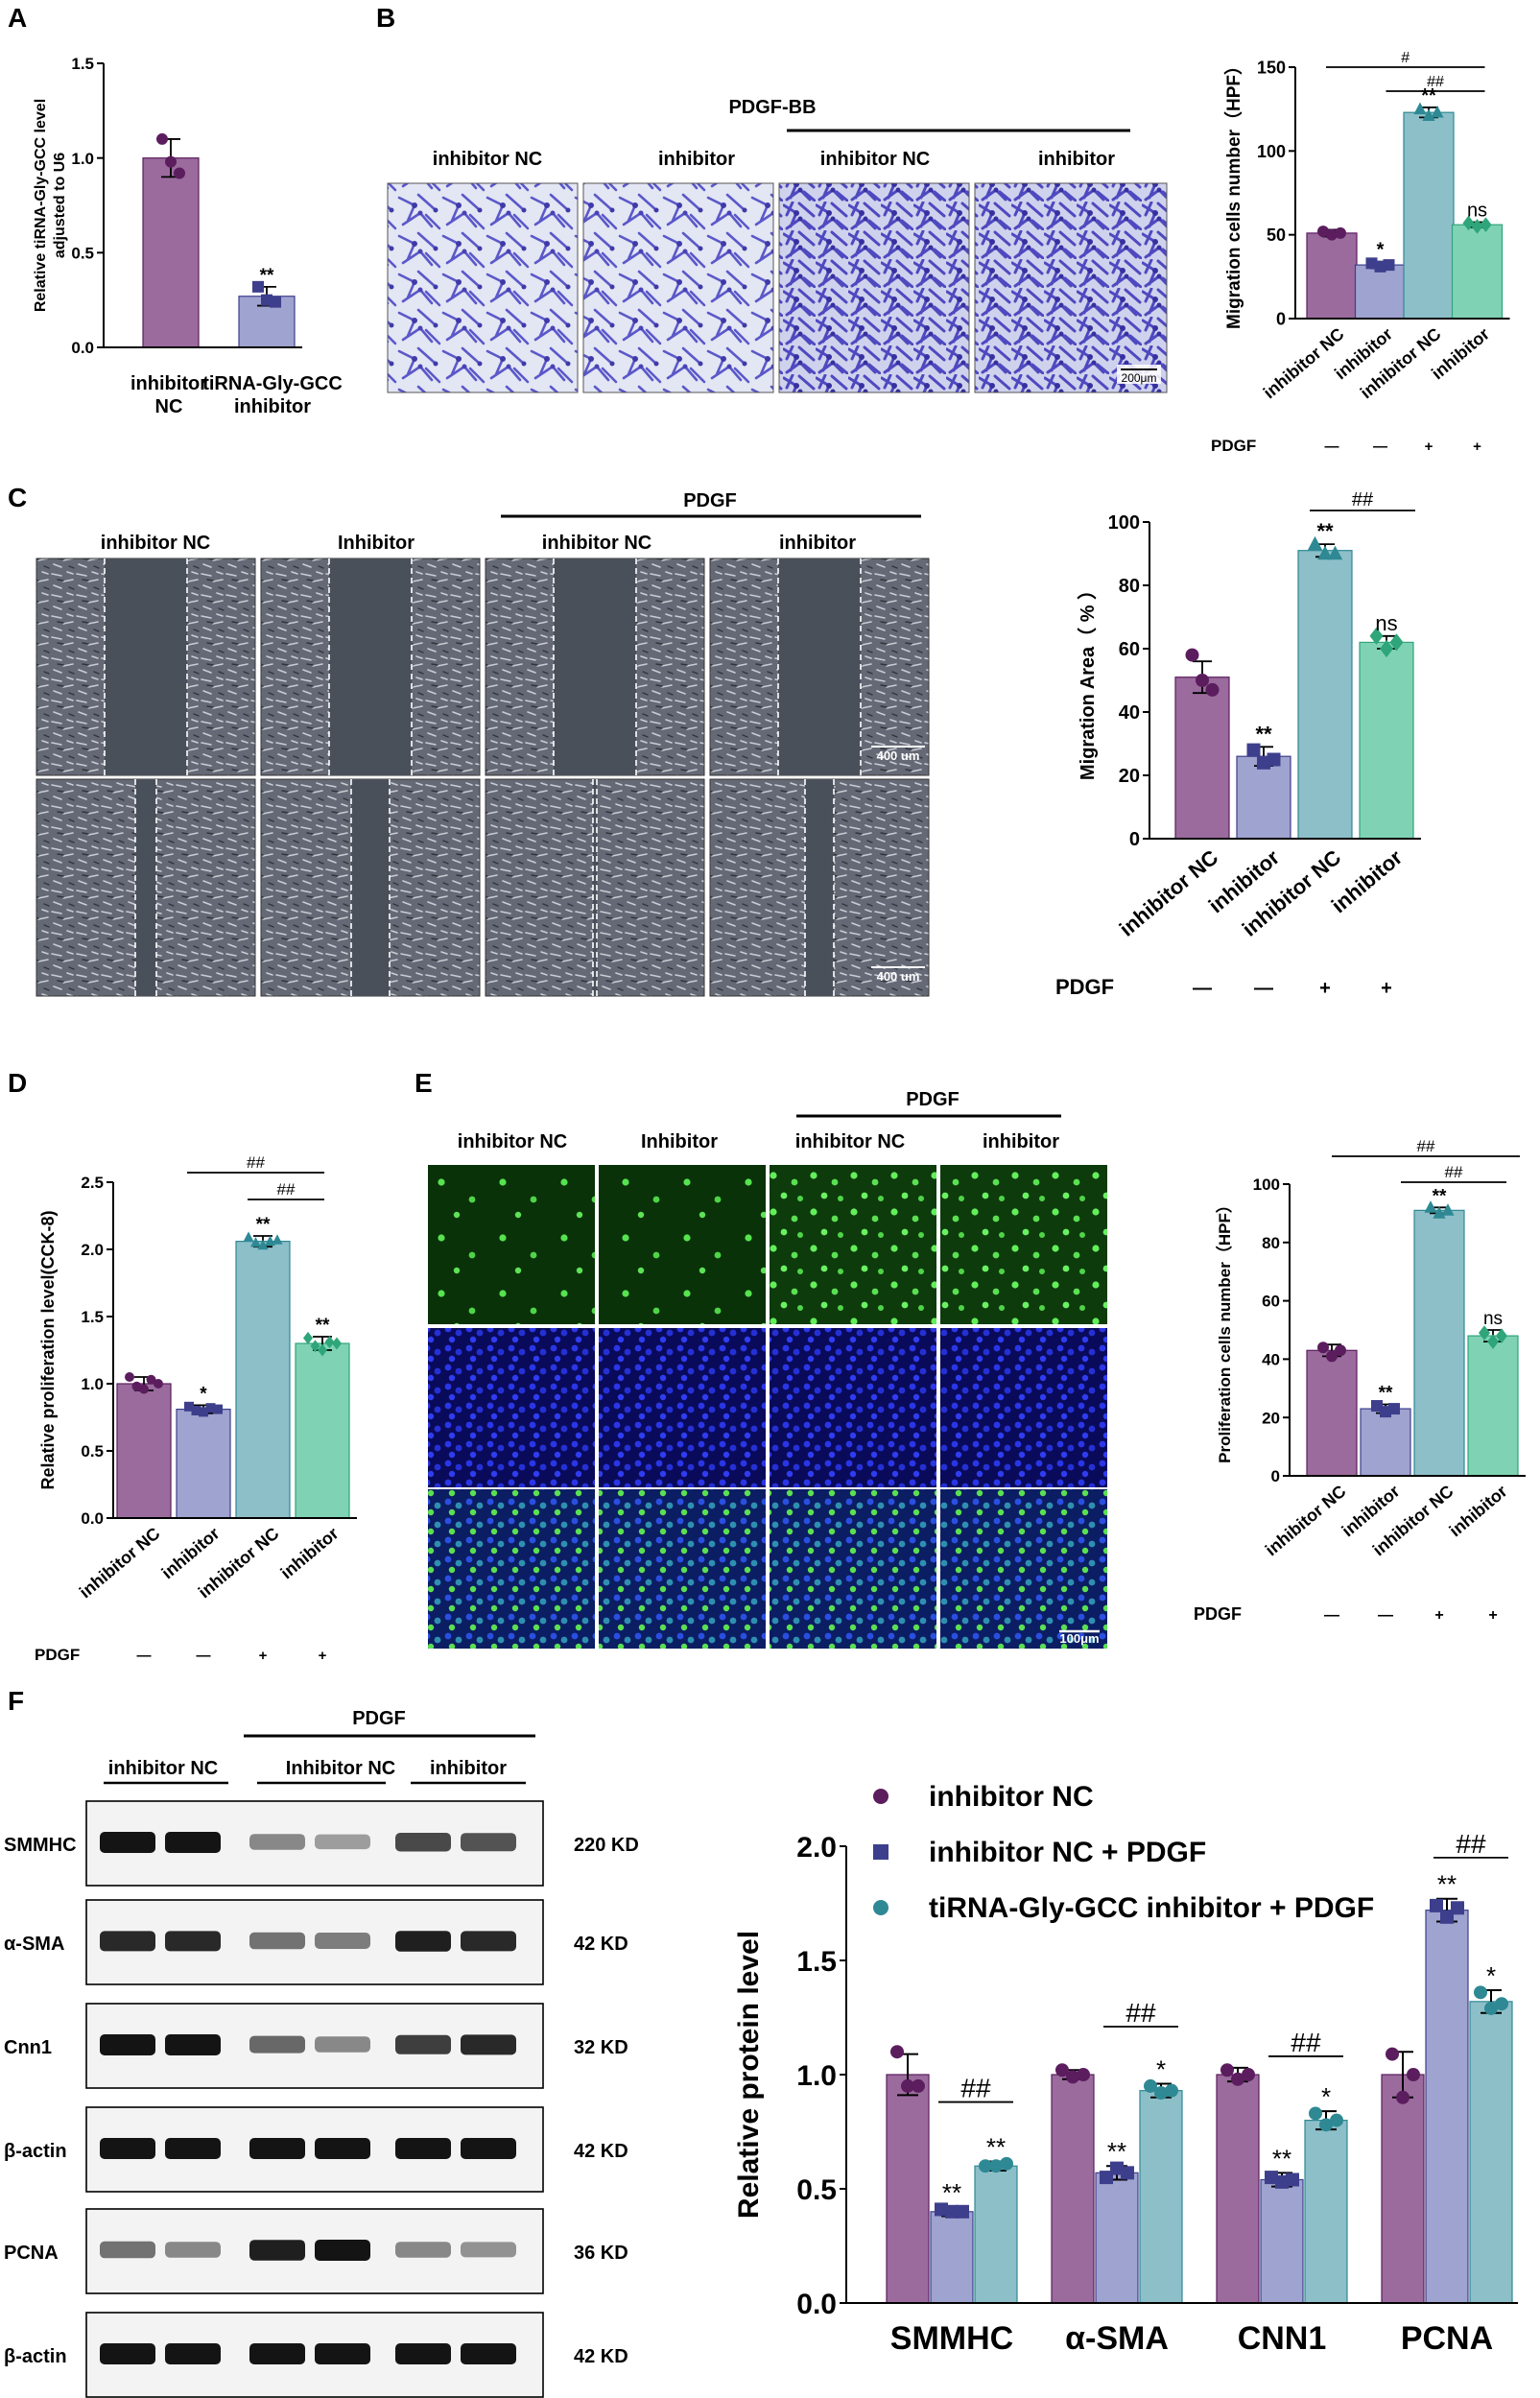  What do you see at coordinates (933, 1099) in the screenshot?
I see `panel-e-treatment-label: PDGF` at bounding box center [933, 1099].